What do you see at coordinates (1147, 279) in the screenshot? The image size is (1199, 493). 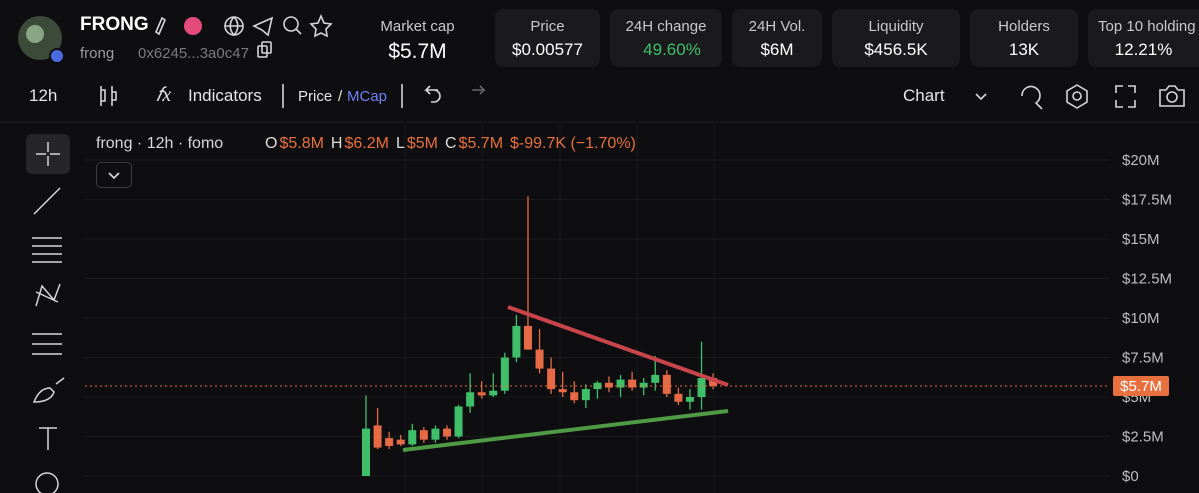 I see `y-tick-label: $12.5M` at bounding box center [1147, 279].